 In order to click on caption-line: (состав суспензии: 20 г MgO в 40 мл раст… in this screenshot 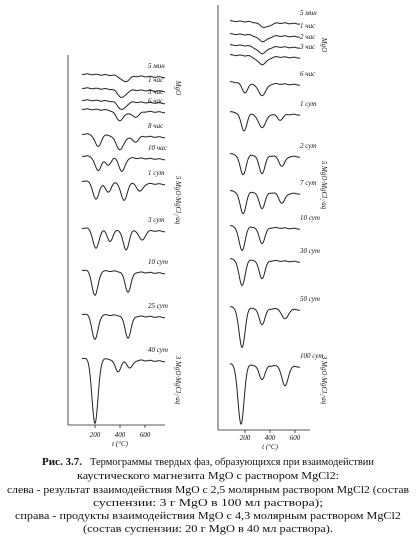, I will do `click(208, 529)`.